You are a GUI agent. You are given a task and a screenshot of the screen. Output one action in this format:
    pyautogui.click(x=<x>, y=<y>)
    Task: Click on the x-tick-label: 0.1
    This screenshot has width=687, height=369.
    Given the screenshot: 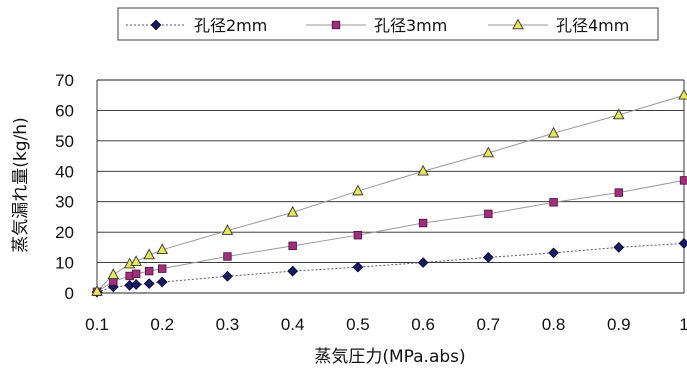 What is the action you would take?
    pyautogui.click(x=97, y=324)
    